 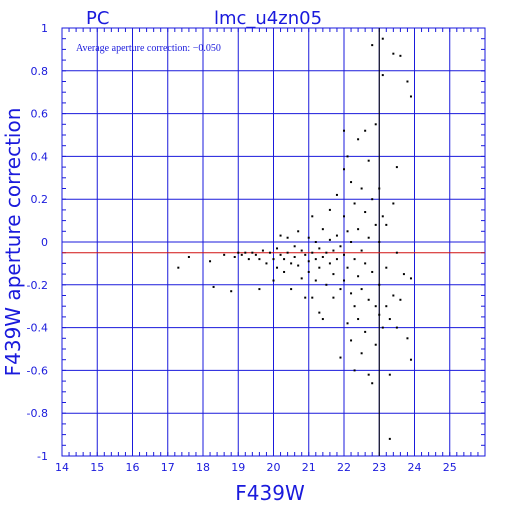 What do you see at coordinates (256, 467) in the screenshot?
I see `x-tick-labels: 14 15 16 17 18 19 20 21 22 23 24 25` at bounding box center [256, 467].